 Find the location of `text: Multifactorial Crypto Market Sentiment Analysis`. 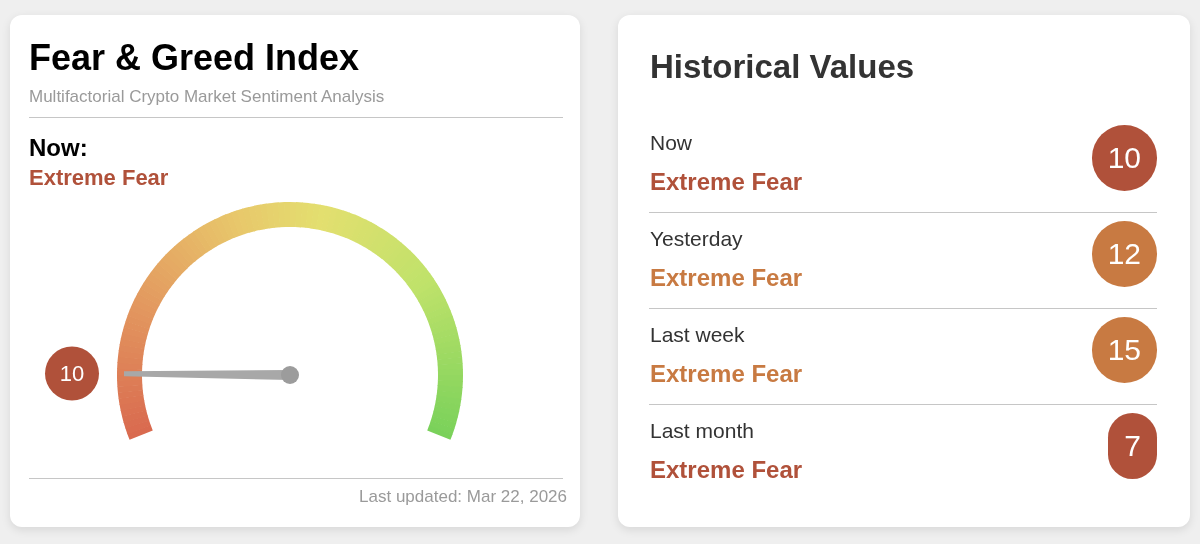

text: Multifactorial Crypto Market Sentiment Analysis is located at coordinates (207, 97).